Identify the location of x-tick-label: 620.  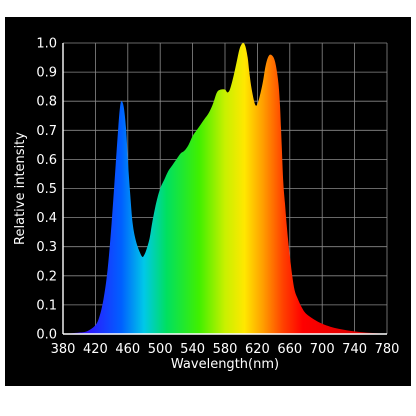
(257, 349).